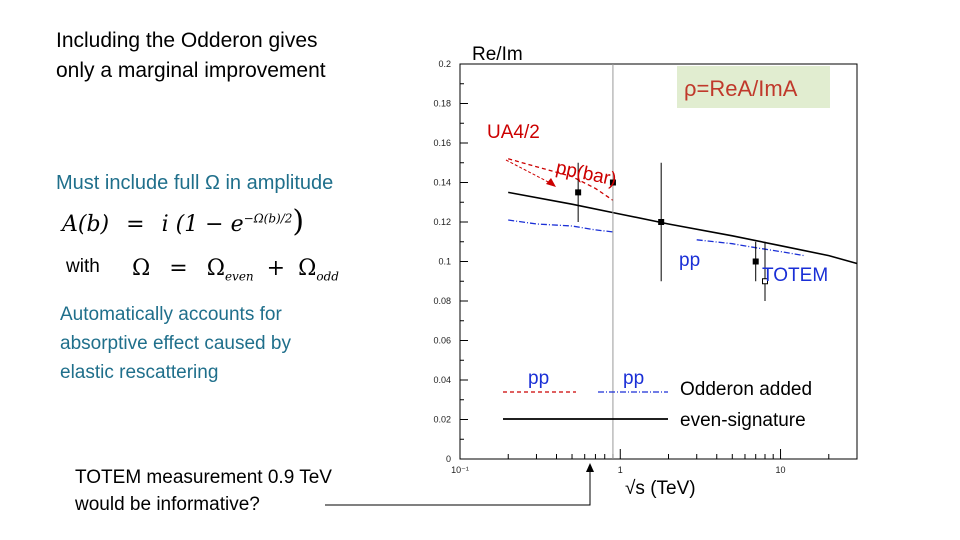  I want to click on totem-line-2: would be informative?, so click(167, 504).